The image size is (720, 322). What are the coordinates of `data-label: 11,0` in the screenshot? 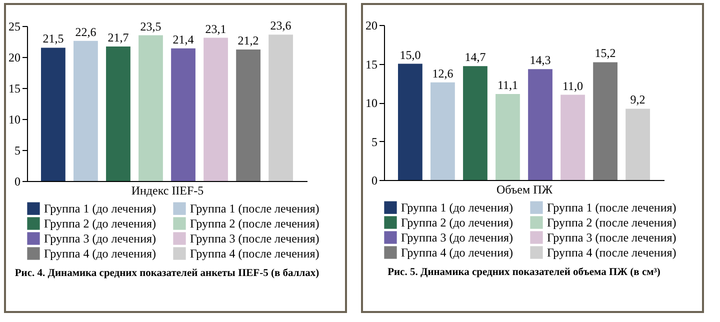 It's located at (573, 85).